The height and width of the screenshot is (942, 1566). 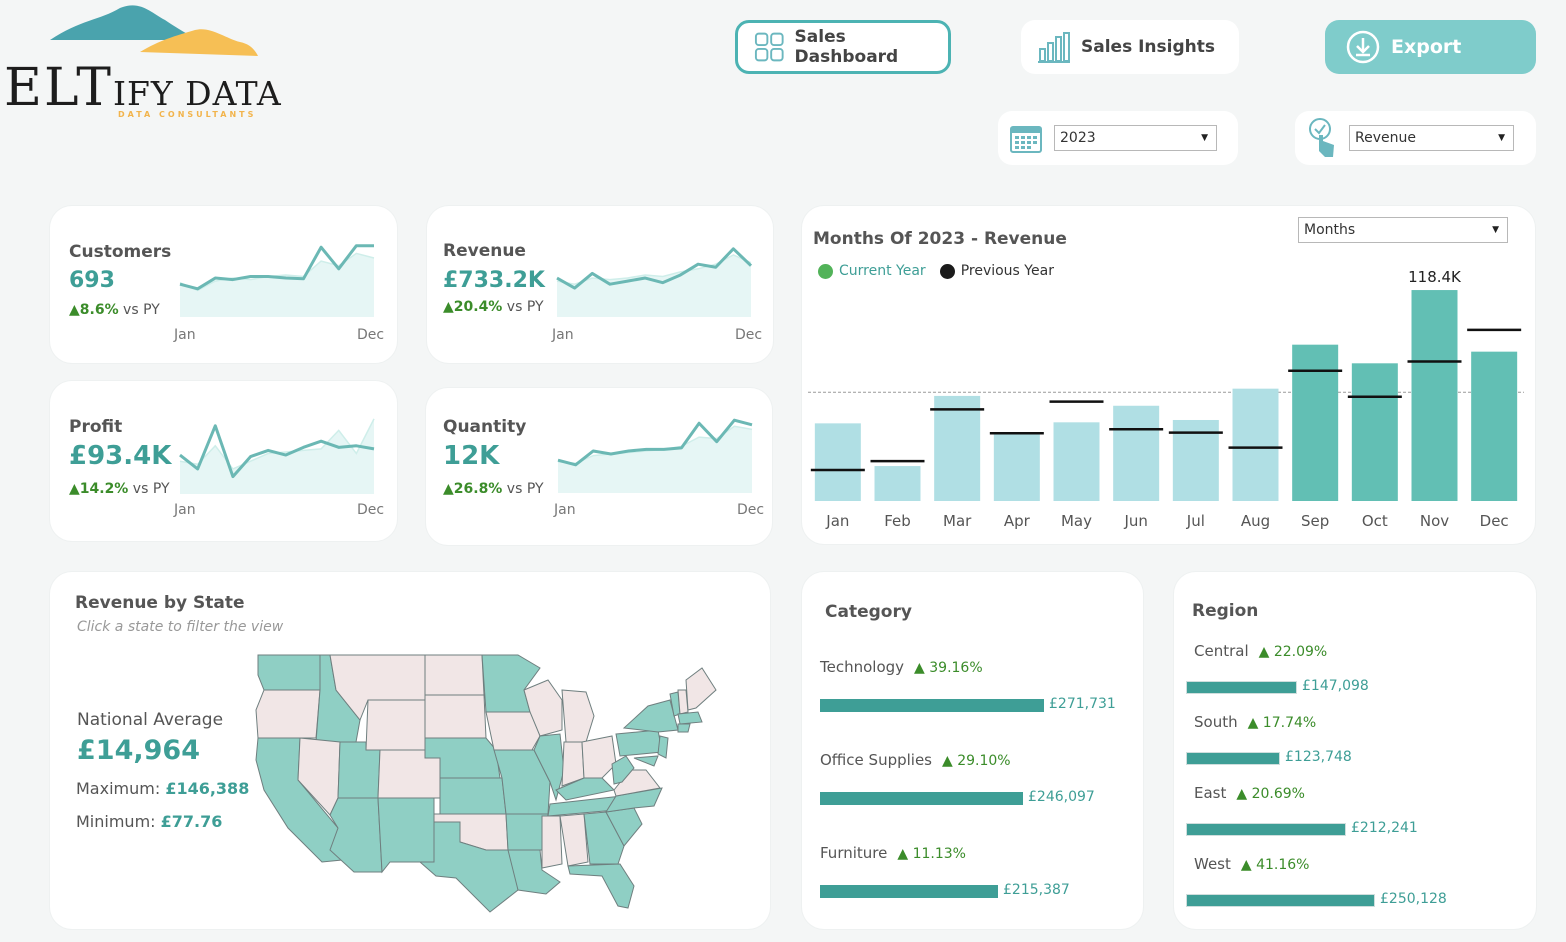 What do you see at coordinates (769, 47) in the screenshot?
I see `dashboard-grid-icon` at bounding box center [769, 47].